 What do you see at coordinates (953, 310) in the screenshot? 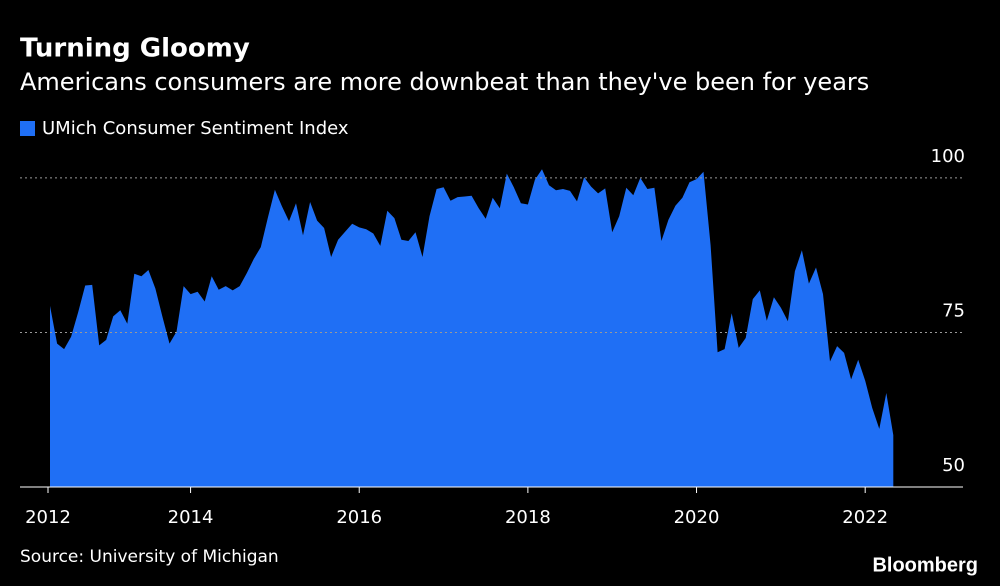
I see `y-tick-label: 75` at bounding box center [953, 310].